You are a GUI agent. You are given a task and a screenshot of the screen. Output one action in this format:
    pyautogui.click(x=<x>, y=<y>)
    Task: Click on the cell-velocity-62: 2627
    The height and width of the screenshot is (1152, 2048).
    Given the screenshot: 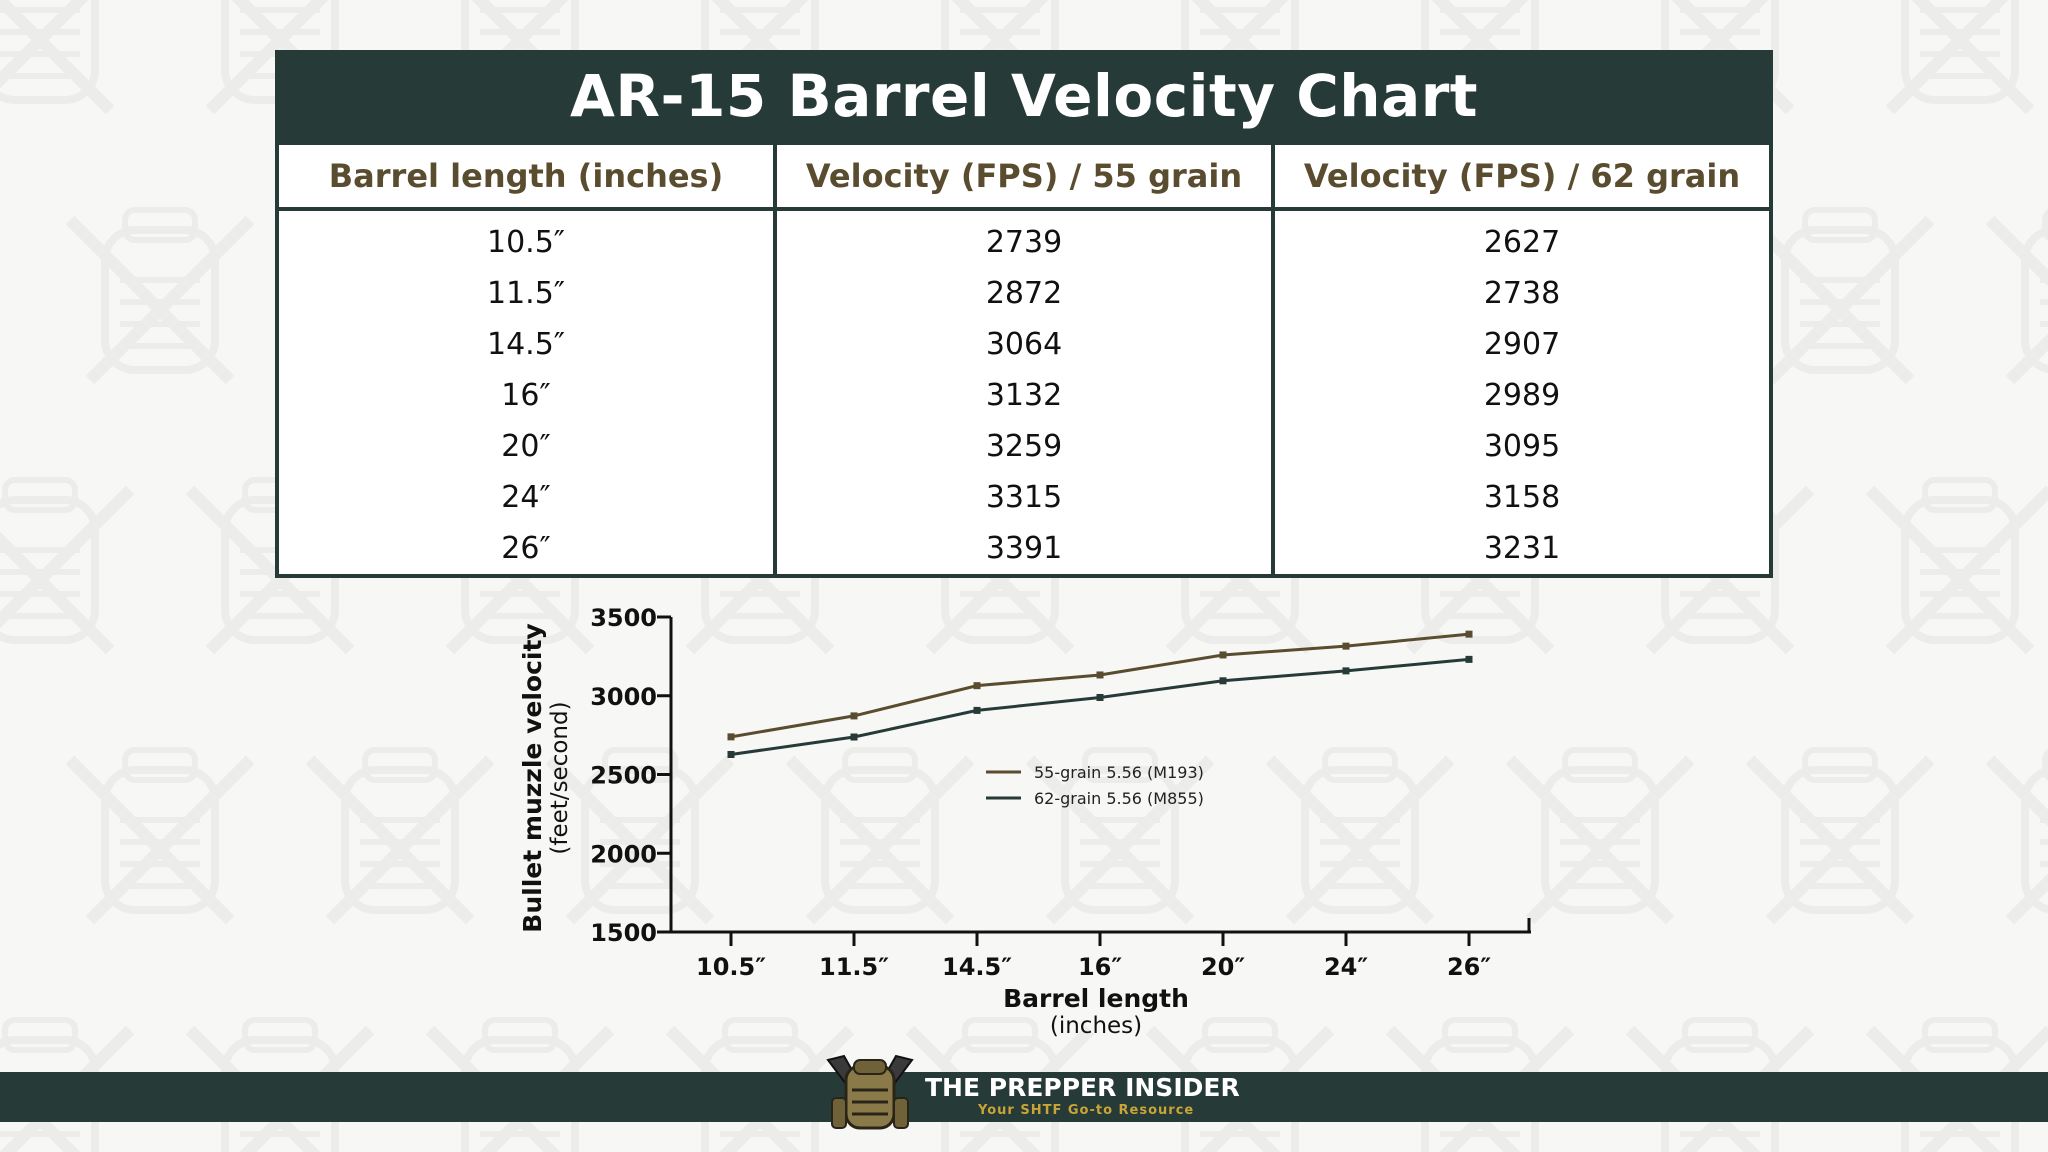 What is the action you would take?
    pyautogui.click(x=1522, y=238)
    